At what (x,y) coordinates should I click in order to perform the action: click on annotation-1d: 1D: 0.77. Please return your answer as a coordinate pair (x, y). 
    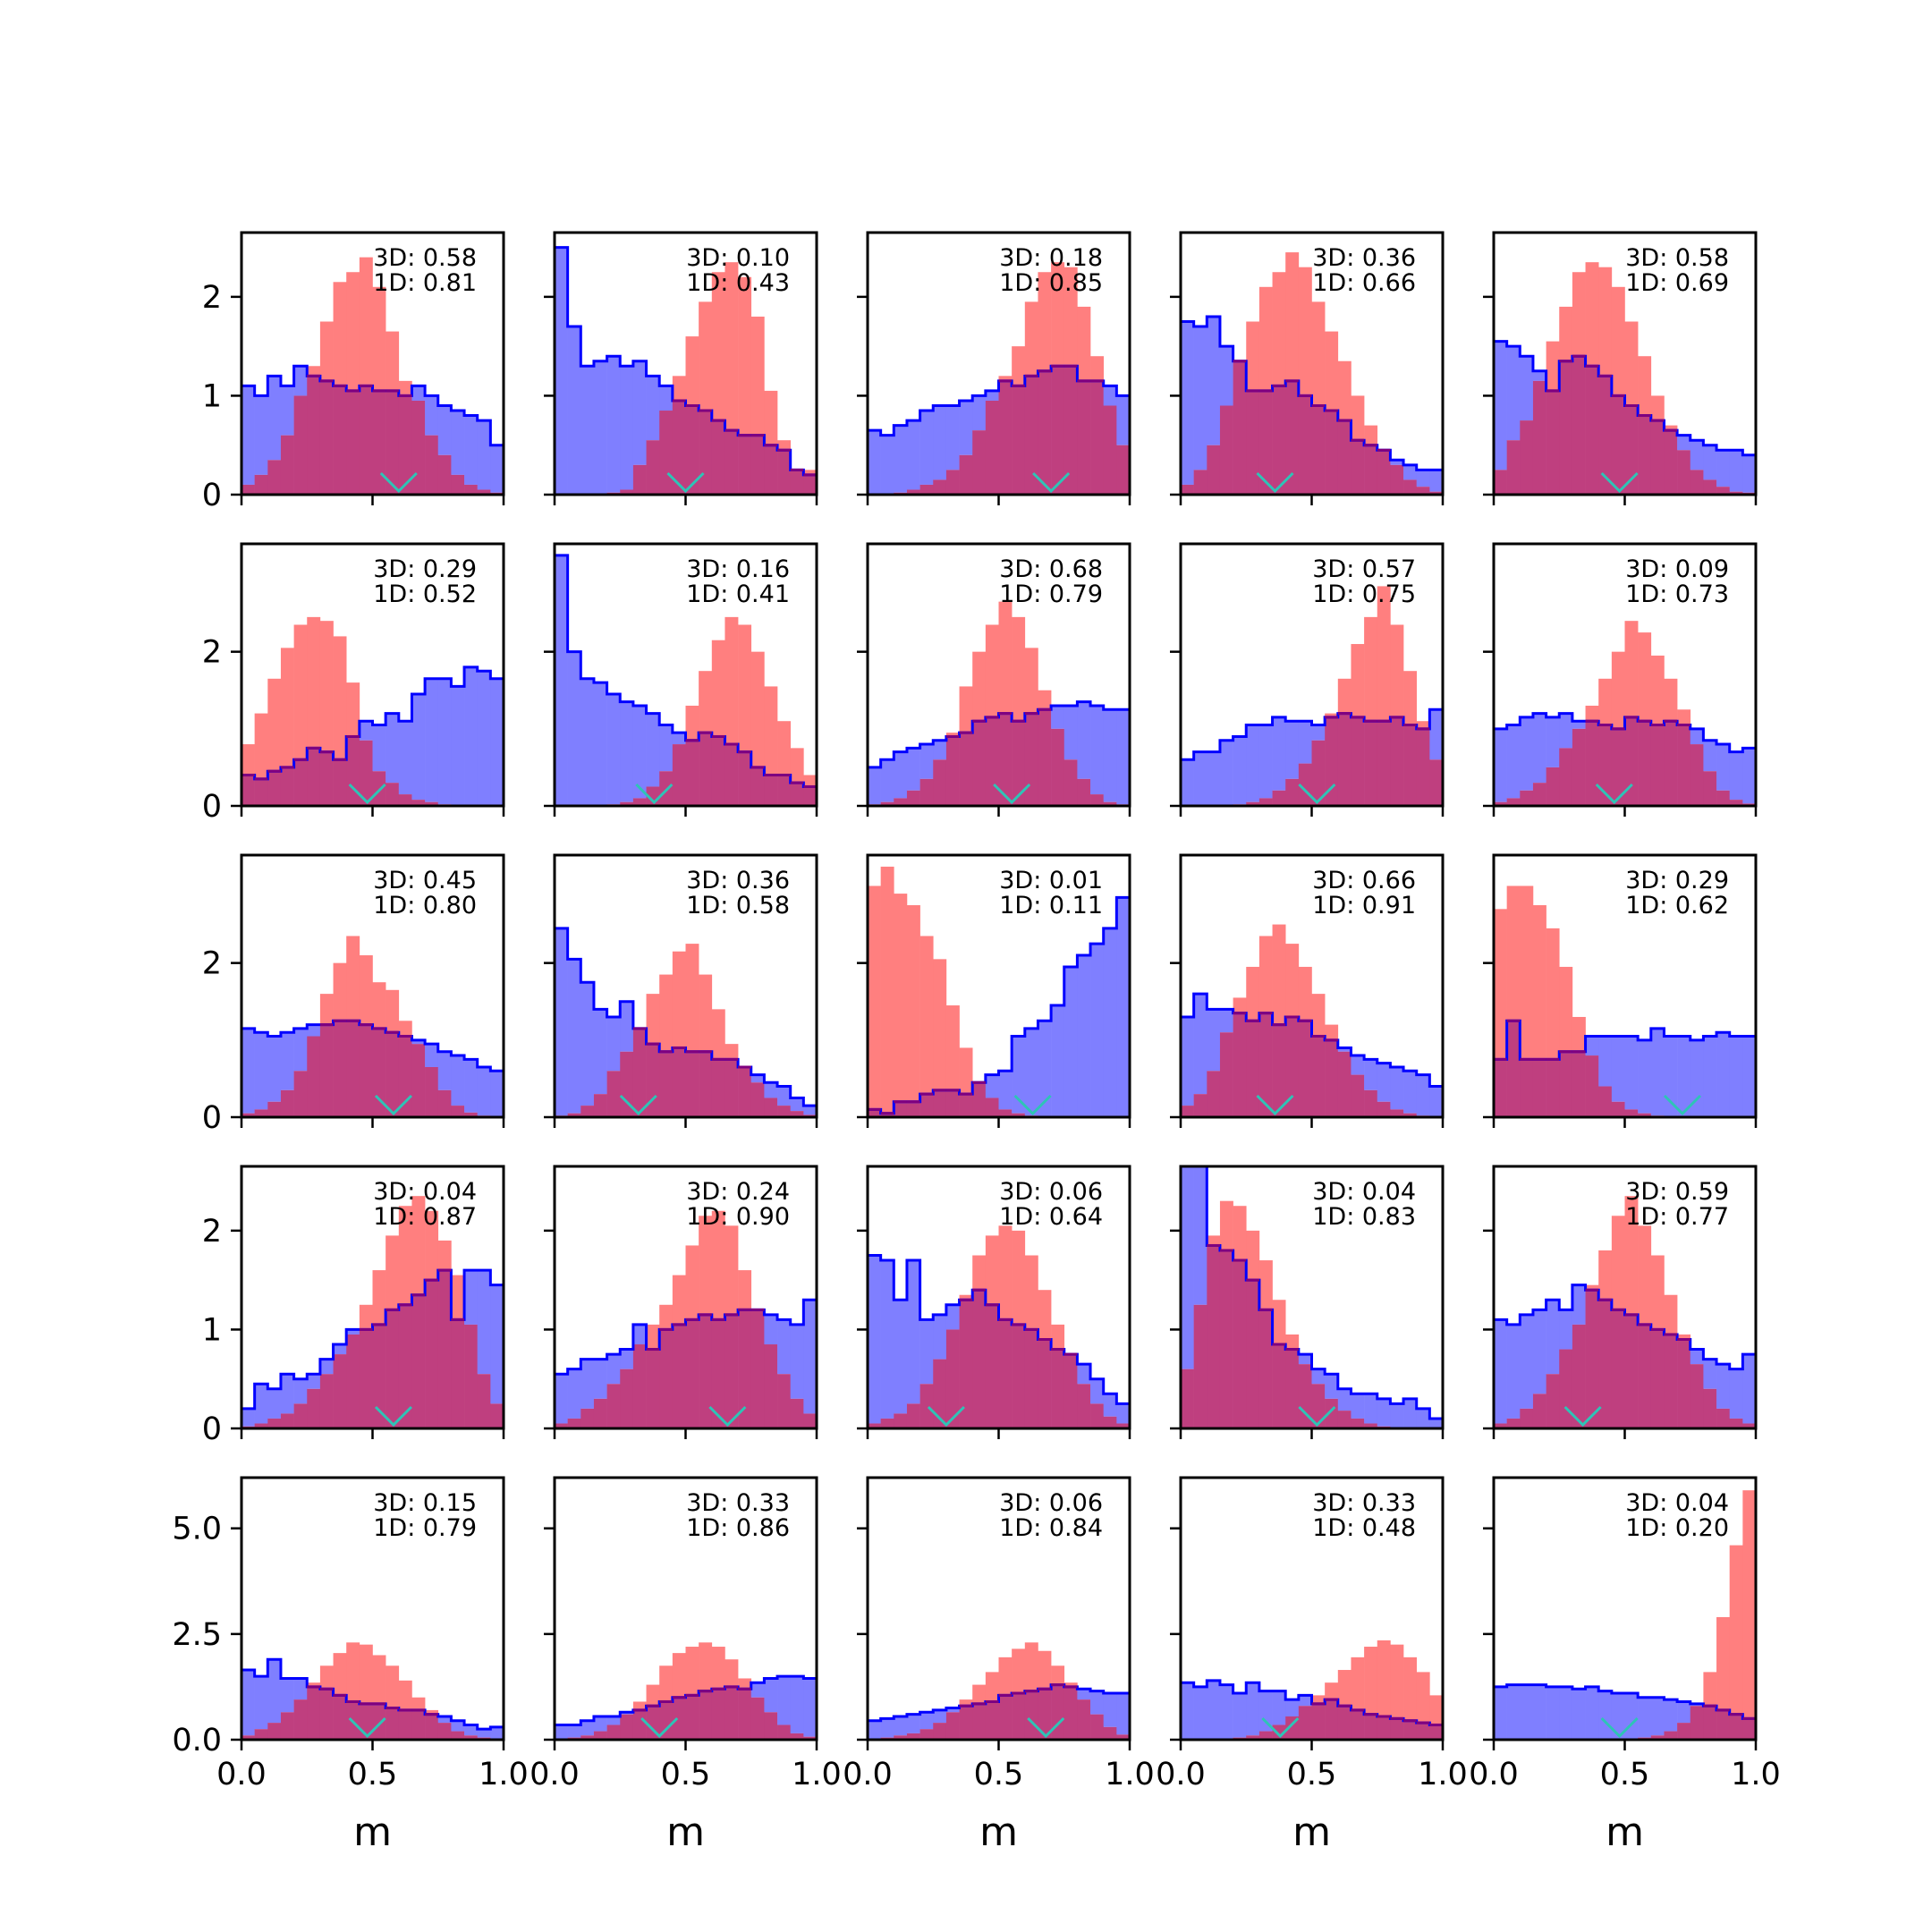
    Looking at the image, I should click on (1677, 1217).